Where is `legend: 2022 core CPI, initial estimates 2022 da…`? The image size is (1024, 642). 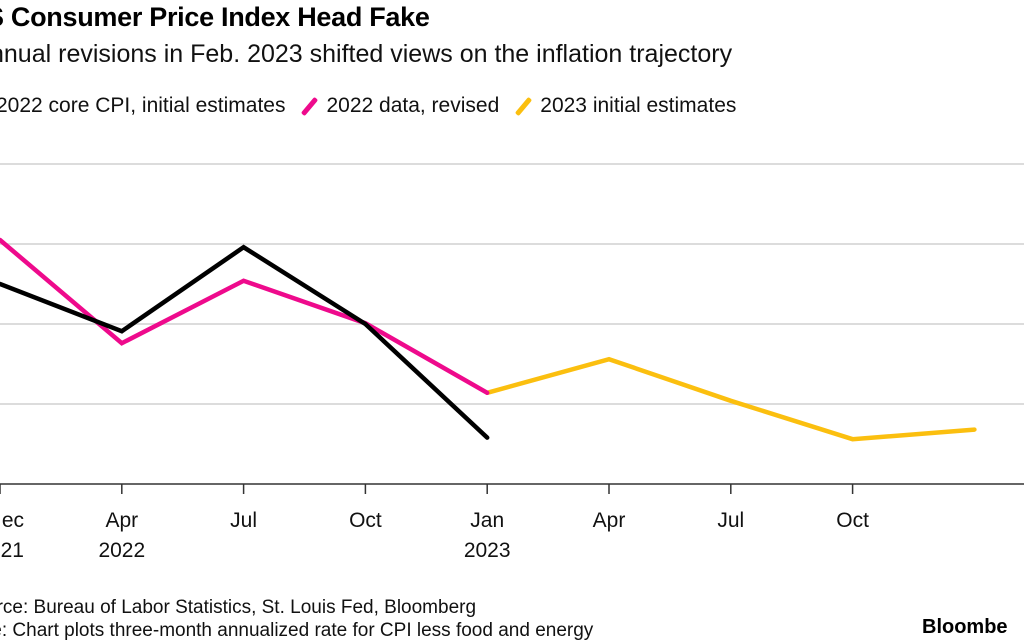 legend: 2022 core CPI, initial estimates 2022 da… is located at coordinates (379, 106).